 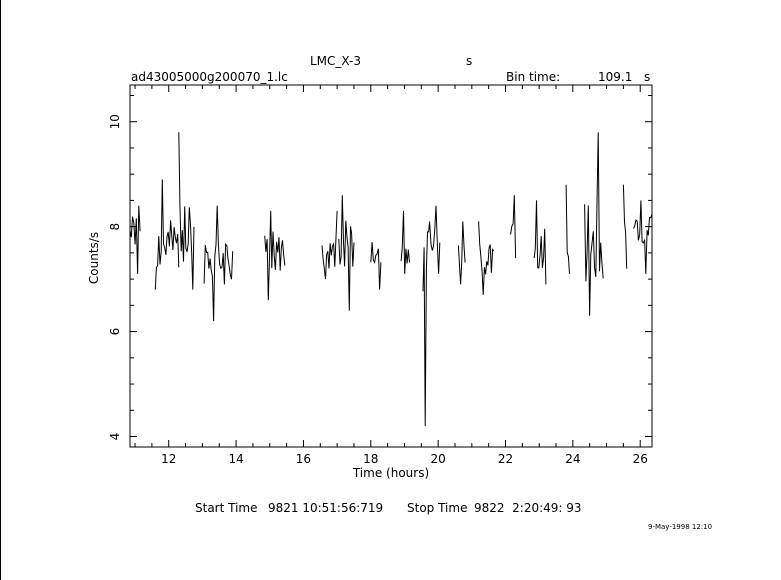 What do you see at coordinates (168, 459) in the screenshot?
I see `x-tick-label: 12` at bounding box center [168, 459].